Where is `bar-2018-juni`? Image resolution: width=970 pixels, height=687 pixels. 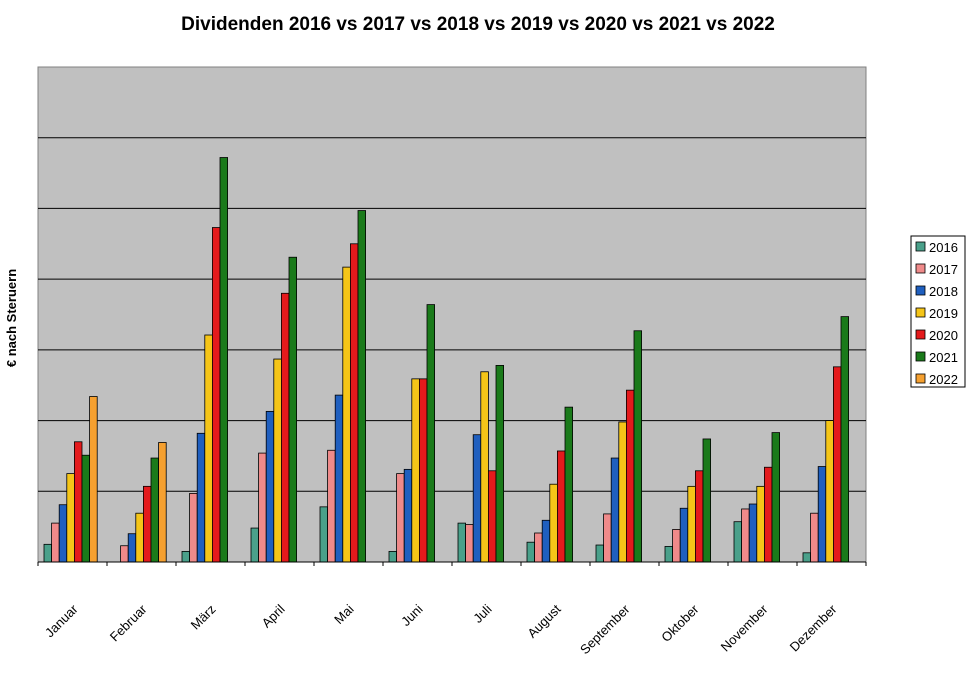 bar-2018-juni is located at coordinates (408, 515).